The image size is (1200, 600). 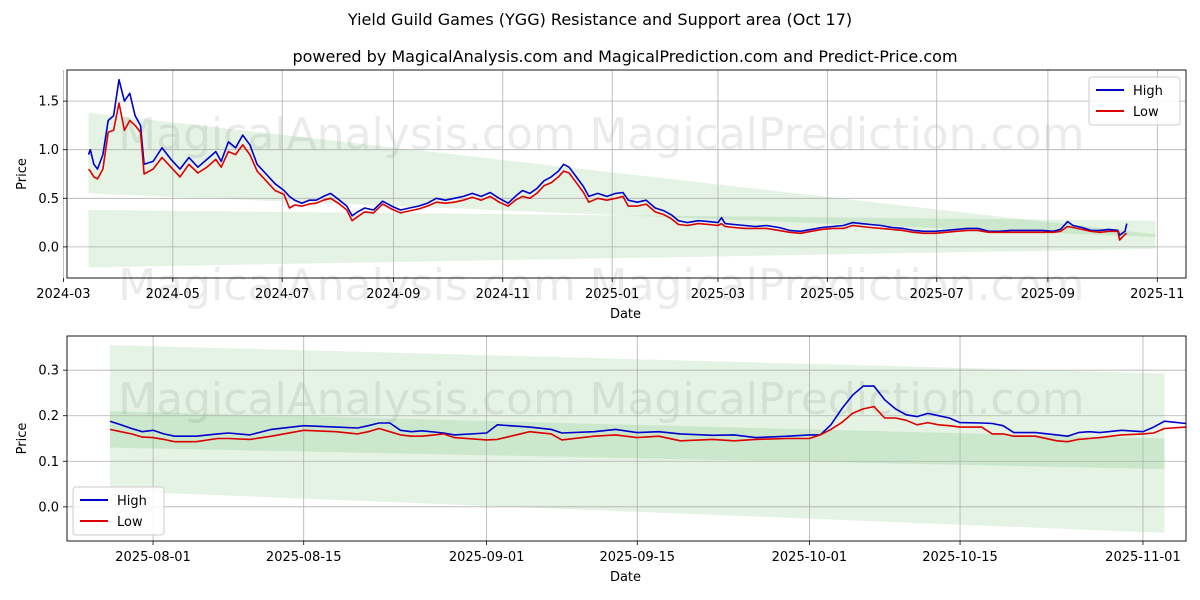 What do you see at coordinates (153, 557) in the screenshot?
I see `x-tick-label: 2025-08-01` at bounding box center [153, 557].